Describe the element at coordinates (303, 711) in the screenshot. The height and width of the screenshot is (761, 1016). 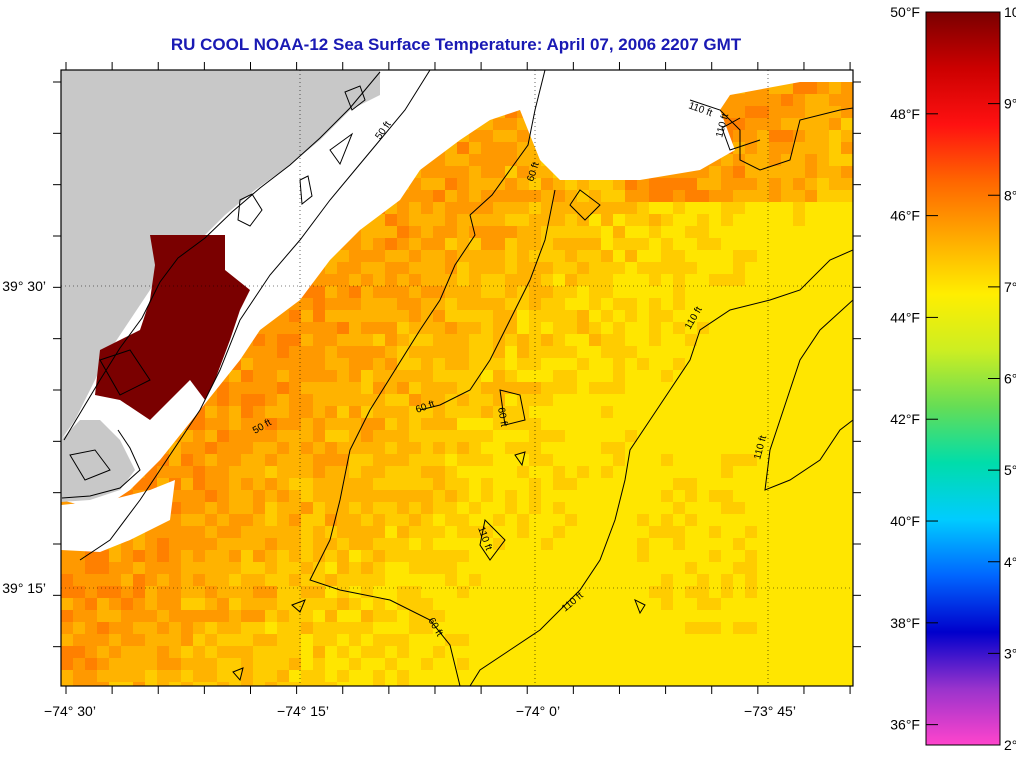
I see `x-tick-label-2: −74° 15’` at that location.